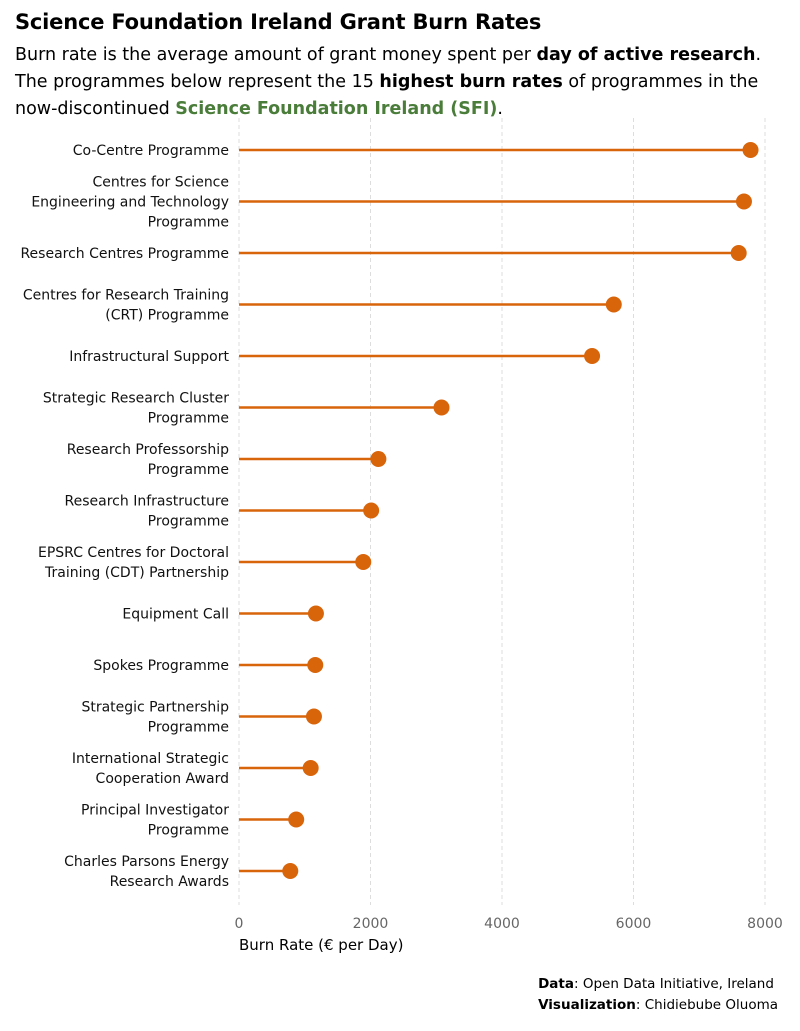  What do you see at coordinates (148, 460) in the screenshot?
I see `y-label: Research Professorship Programme` at bounding box center [148, 460].